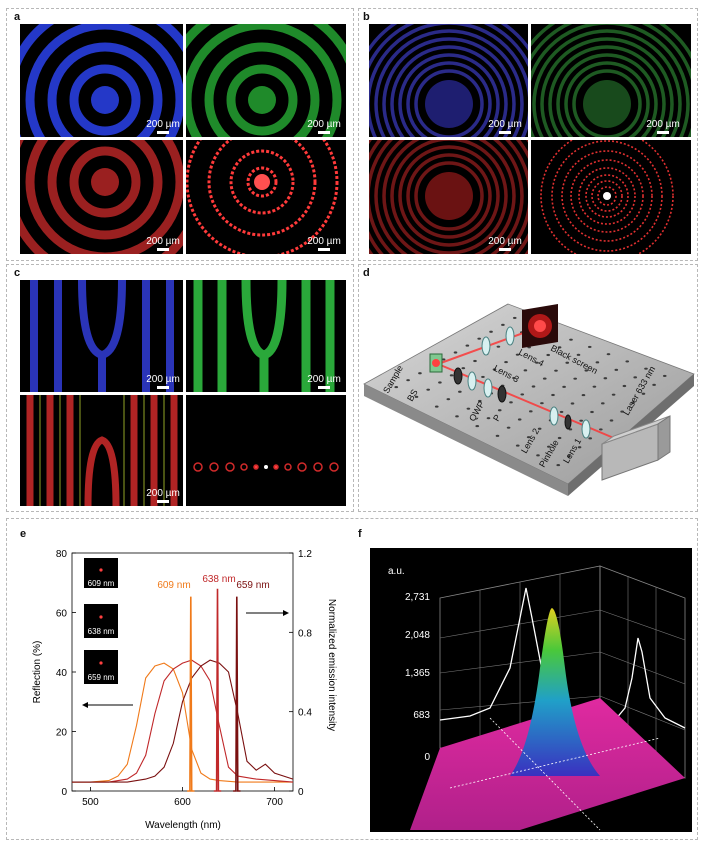 The height and width of the screenshot is (845, 703). I want to click on y-tick-label: 80, so click(62, 554).